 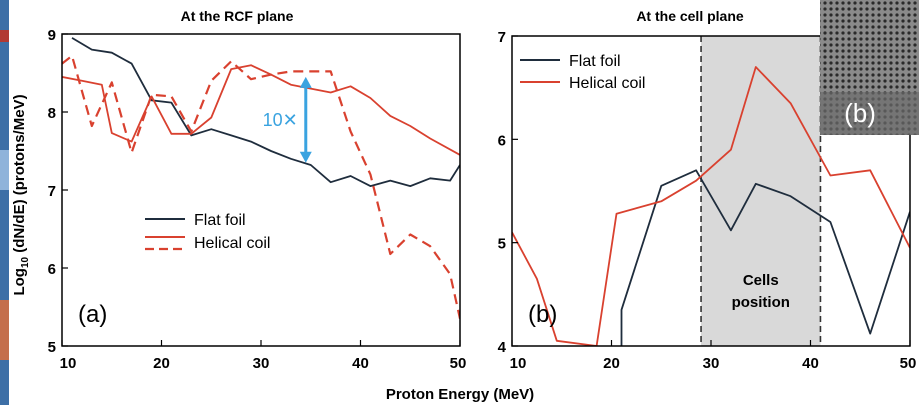 I want to click on cells-position-region, so click(x=761, y=191).